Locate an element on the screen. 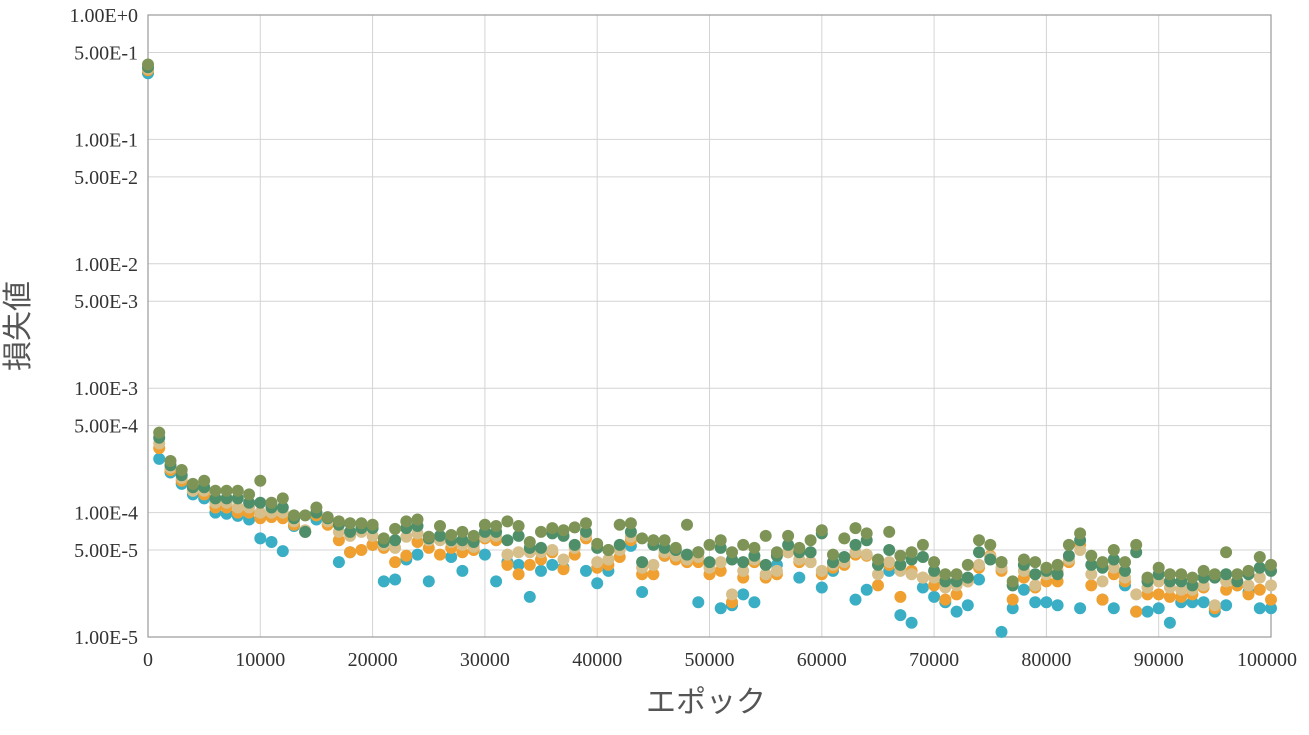 This screenshot has height=735, width=1309. y-tick-label: 5.00E-2 is located at coordinates (106, 178).